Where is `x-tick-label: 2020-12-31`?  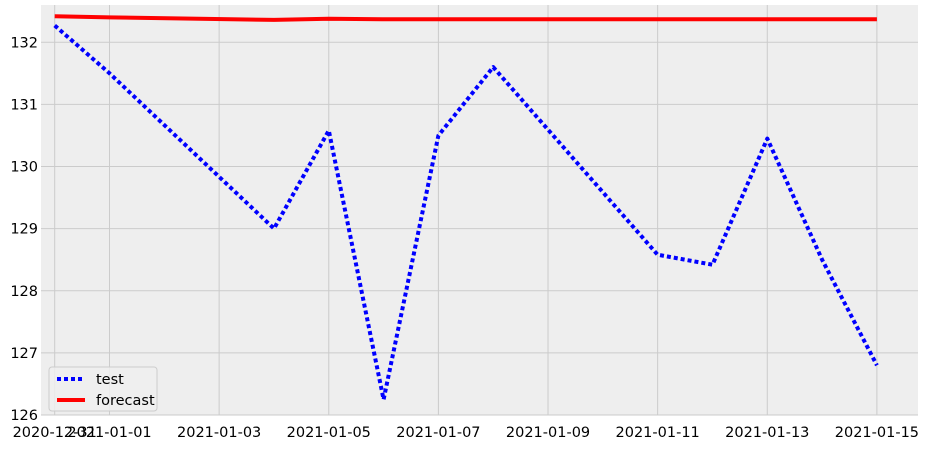 x-tick-label: 2020-12-31 is located at coordinates (55, 433).